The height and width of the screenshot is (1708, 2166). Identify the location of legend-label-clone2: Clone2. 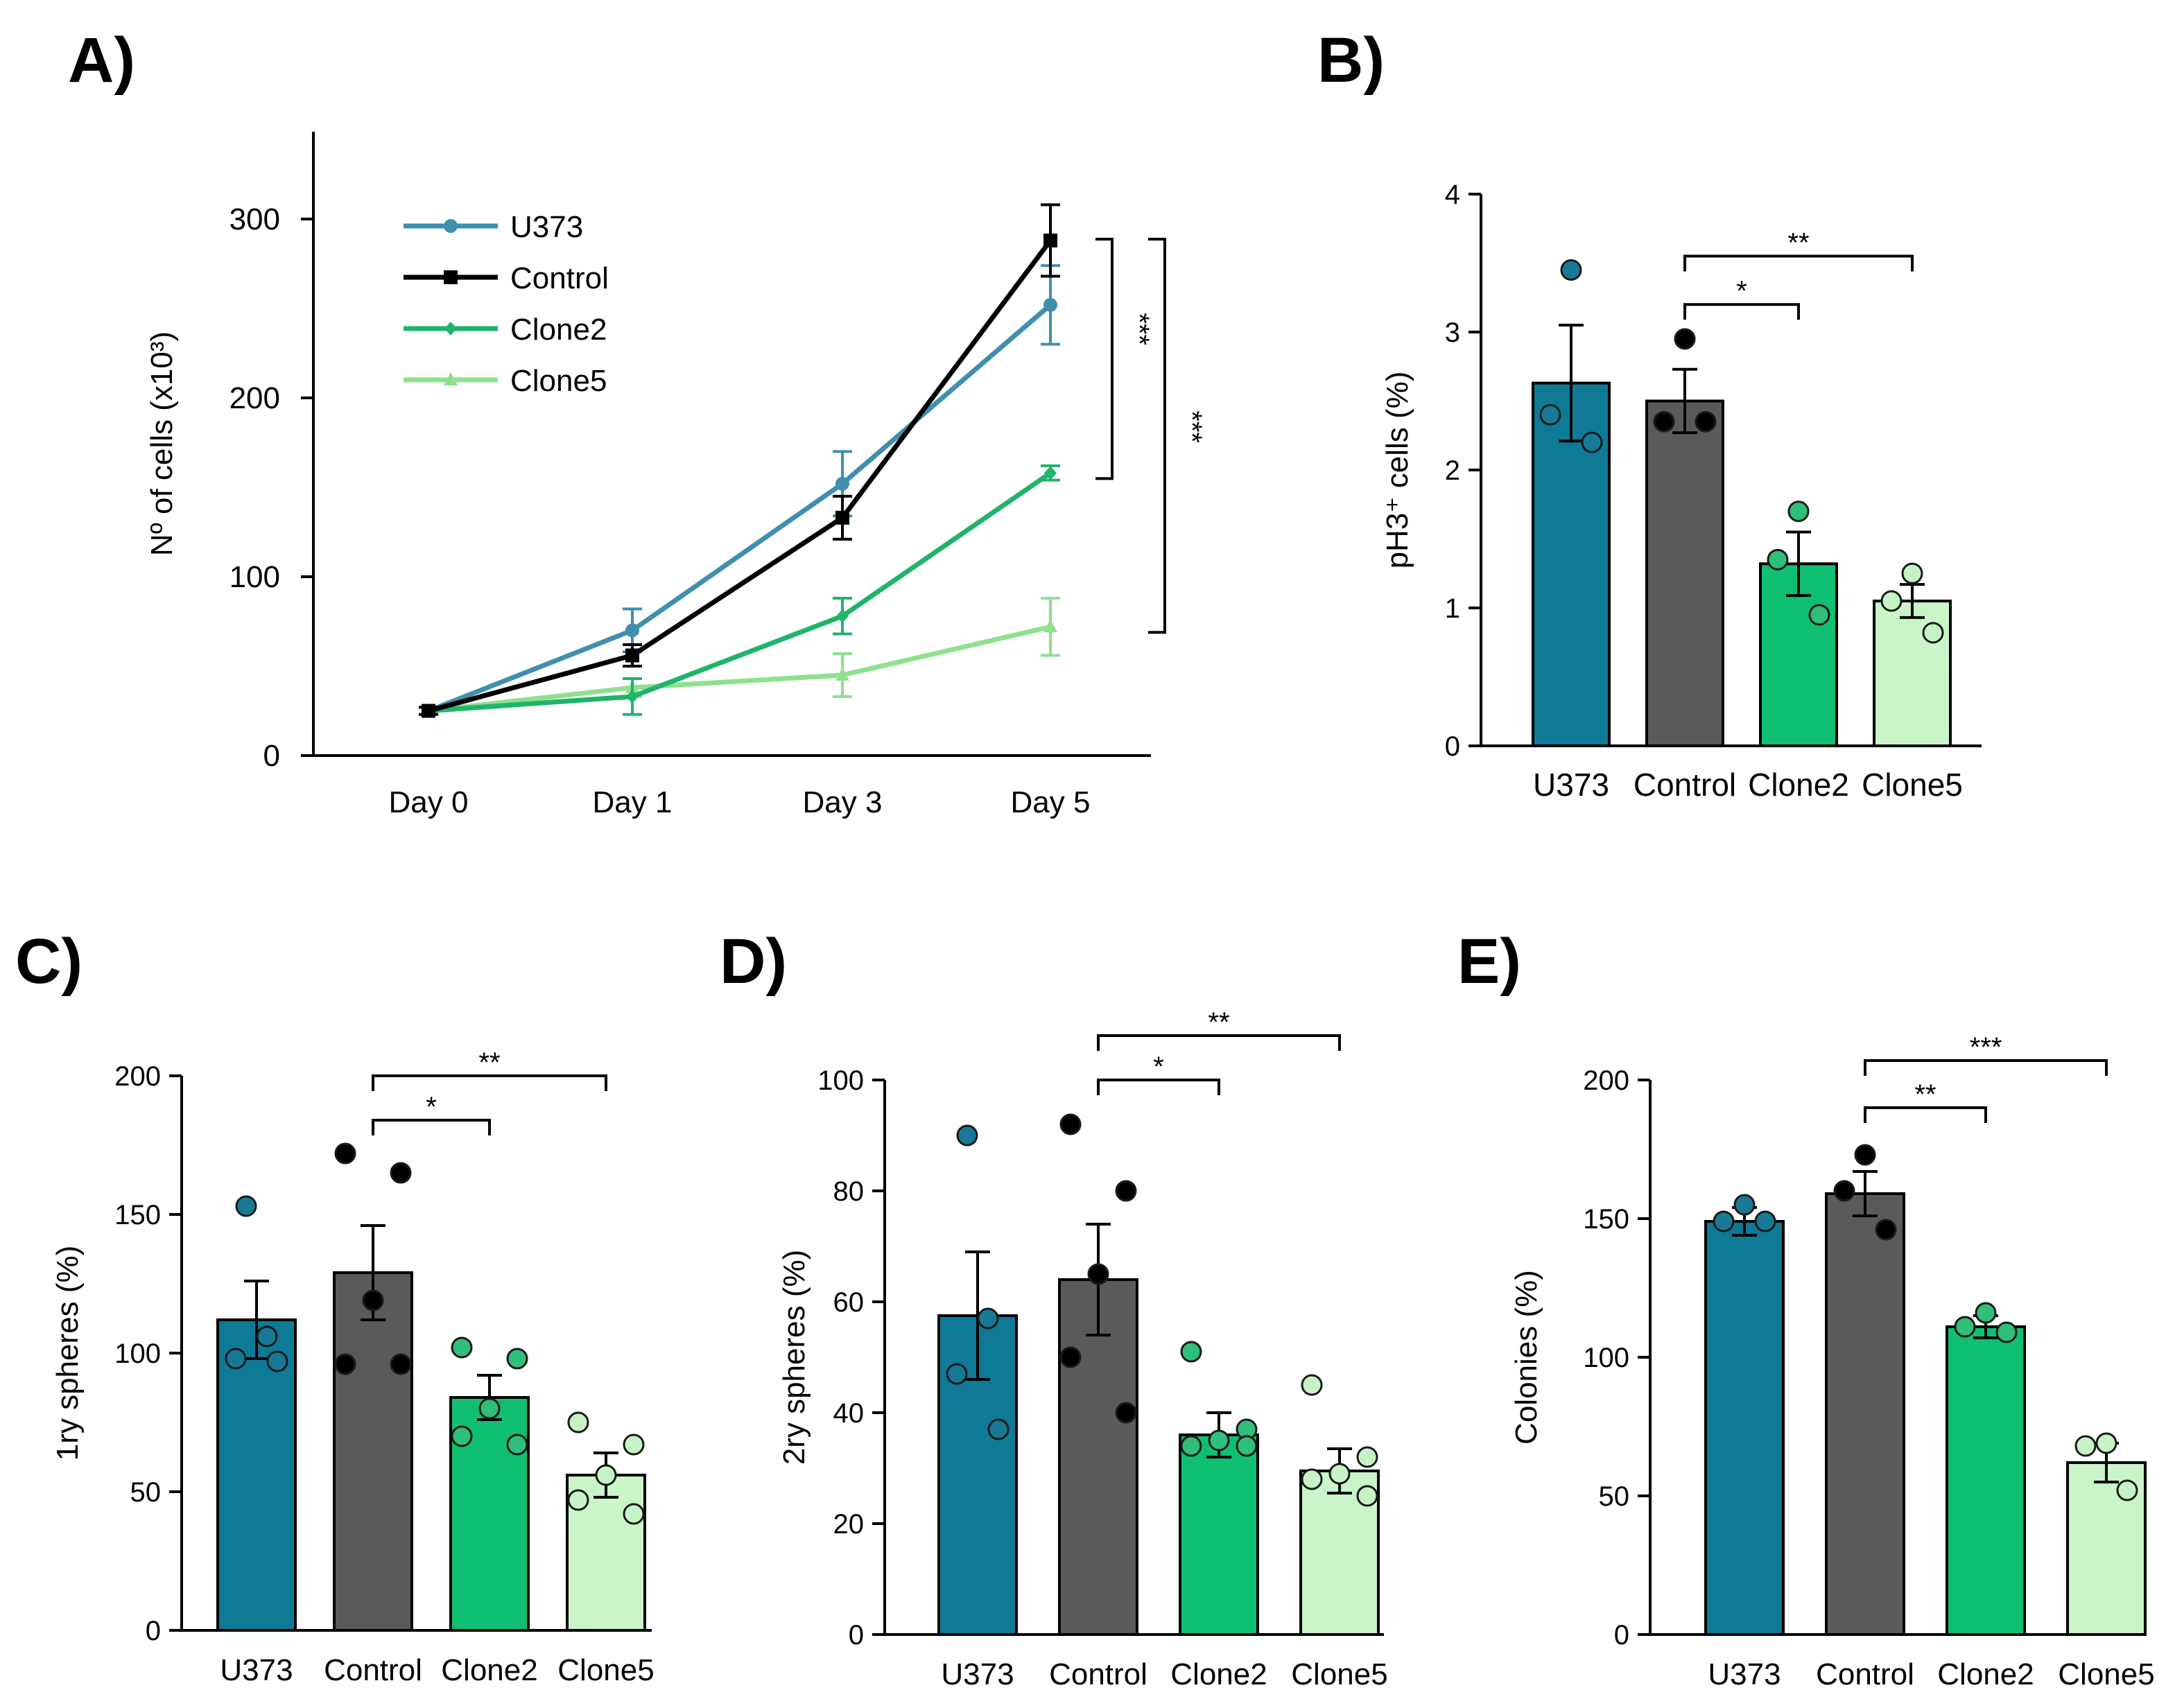
(558, 330).